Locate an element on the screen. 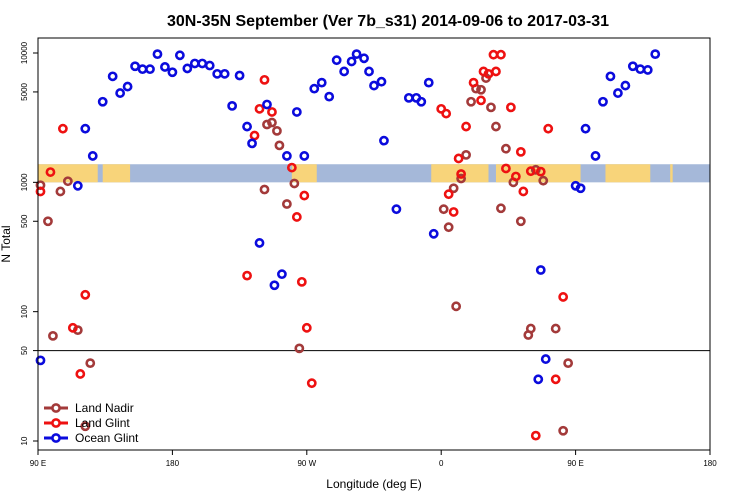 This screenshot has width=750, height=500. legend-marker-land-nadir is located at coordinates (56, 408).